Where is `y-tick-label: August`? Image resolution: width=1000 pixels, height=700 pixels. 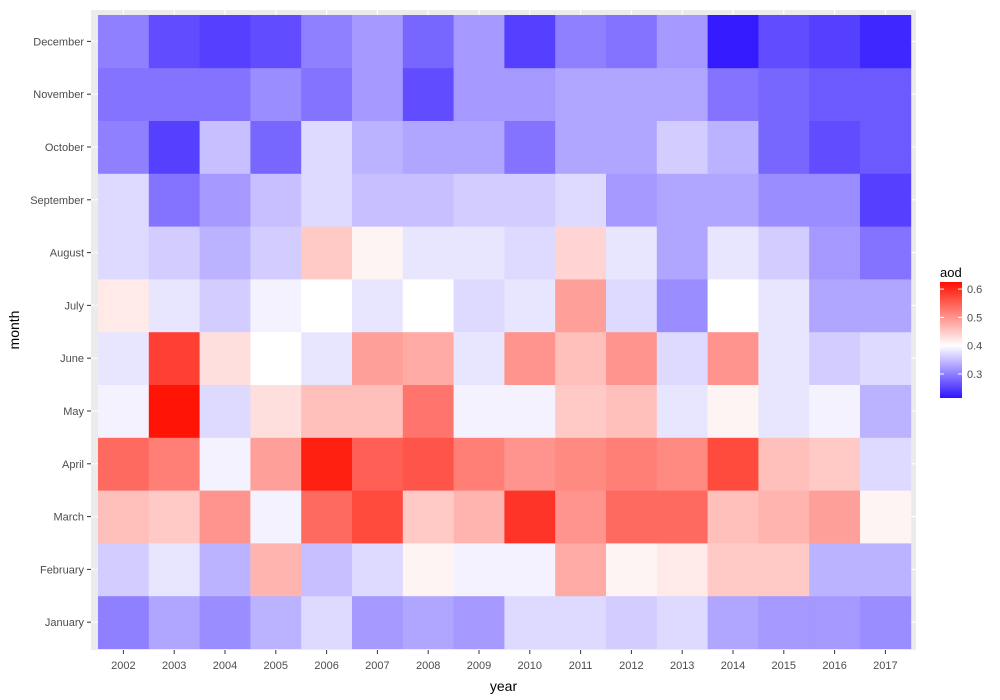 y-tick-label: August is located at coordinates (67, 254).